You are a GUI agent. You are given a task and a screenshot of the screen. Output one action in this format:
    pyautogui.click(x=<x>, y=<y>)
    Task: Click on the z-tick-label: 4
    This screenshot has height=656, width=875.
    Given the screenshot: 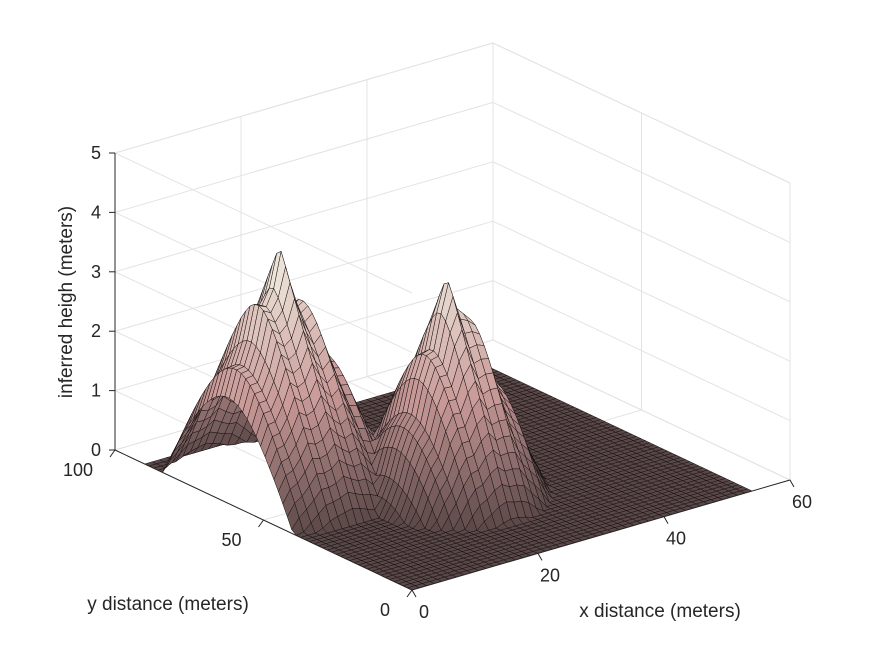 What is the action you would take?
    pyautogui.click(x=96, y=212)
    